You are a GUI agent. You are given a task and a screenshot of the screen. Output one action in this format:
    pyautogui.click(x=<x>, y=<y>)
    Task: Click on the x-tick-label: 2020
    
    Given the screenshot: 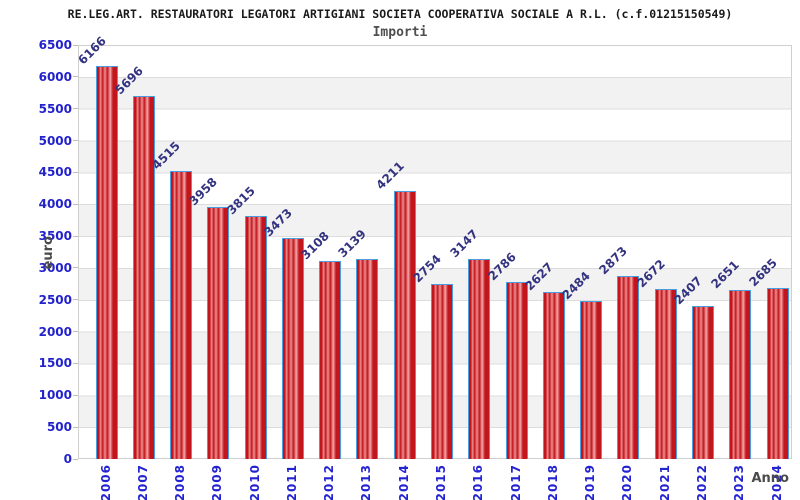 What is the action you would take?
    pyautogui.click(x=627, y=482)
    